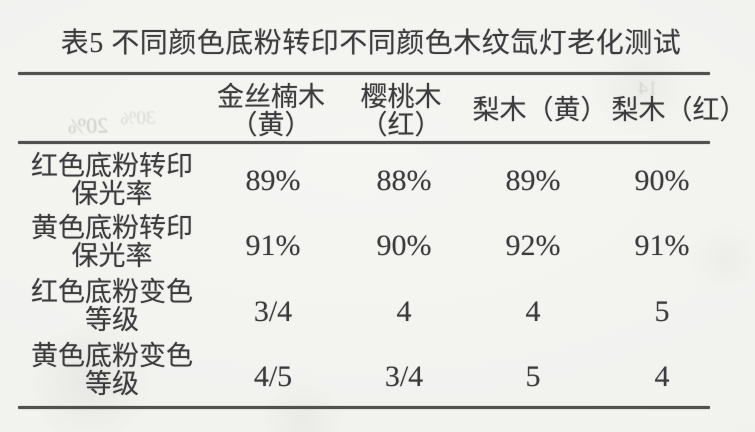  I want to click on row-label: 黄色底粉变色 等级, so click(112, 370).